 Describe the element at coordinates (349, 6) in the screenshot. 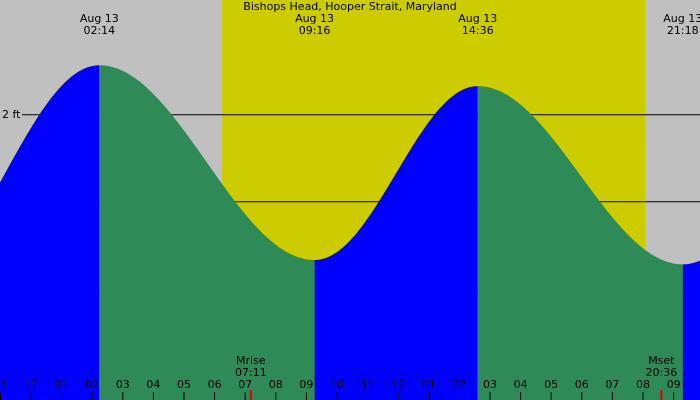

I see `chart-title: Bishops Head, Hooper Strait, Maryland` at that location.